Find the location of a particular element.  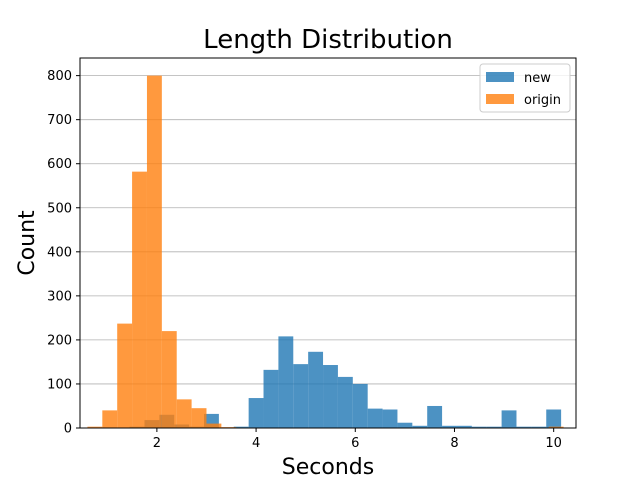

x-axis-label: Seconds is located at coordinates (328, 467).